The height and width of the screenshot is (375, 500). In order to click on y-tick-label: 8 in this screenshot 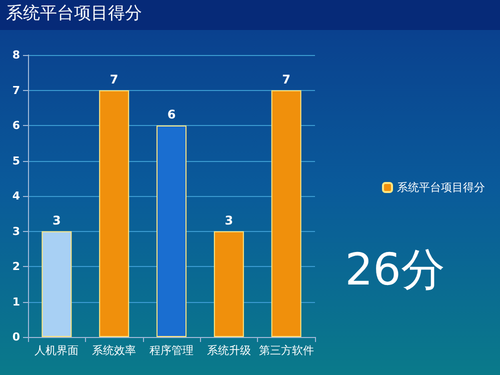, I will do `click(16, 55)`.